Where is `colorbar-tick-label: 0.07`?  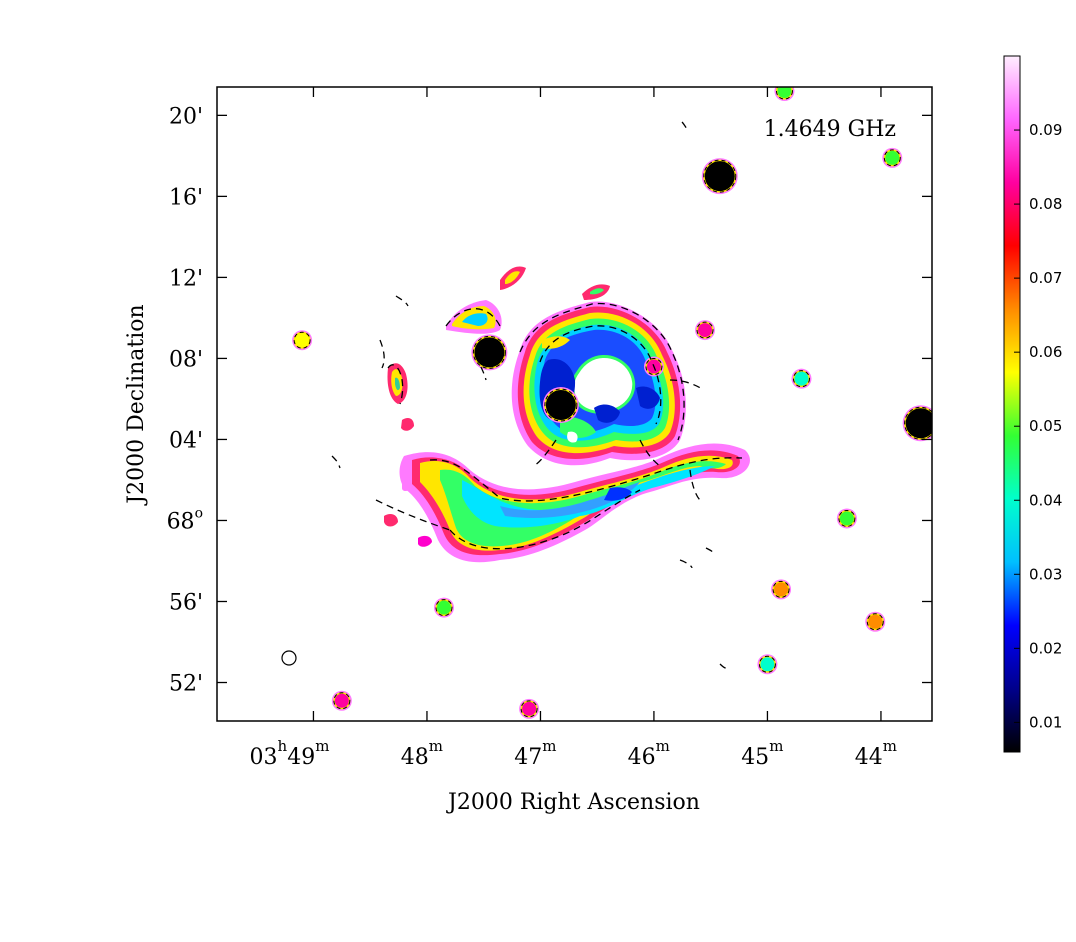 colorbar-tick-label: 0.07 is located at coordinates (1045, 278).